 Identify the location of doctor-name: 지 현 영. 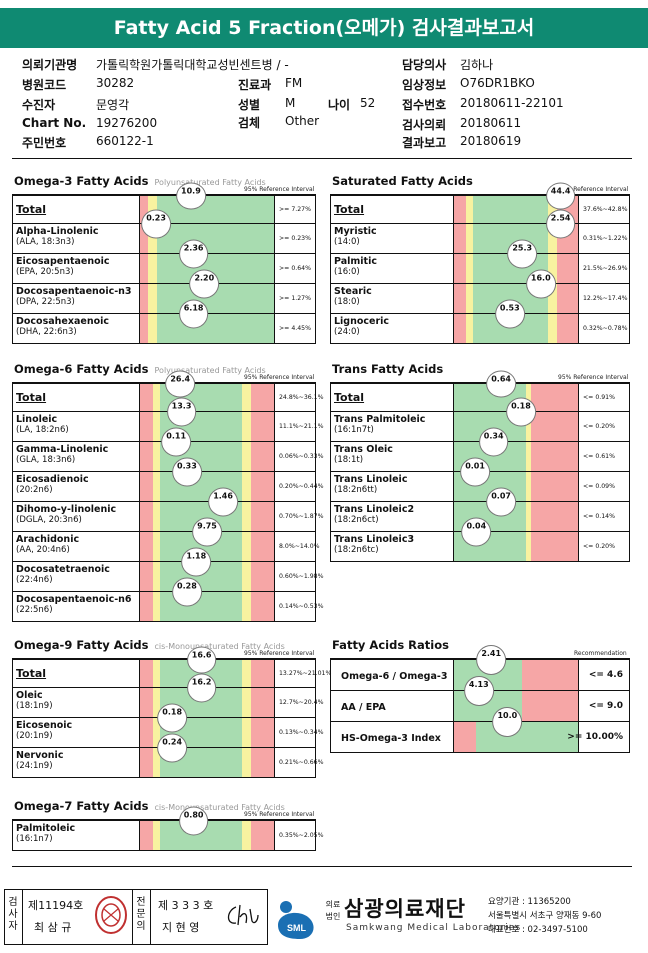
(181, 927).